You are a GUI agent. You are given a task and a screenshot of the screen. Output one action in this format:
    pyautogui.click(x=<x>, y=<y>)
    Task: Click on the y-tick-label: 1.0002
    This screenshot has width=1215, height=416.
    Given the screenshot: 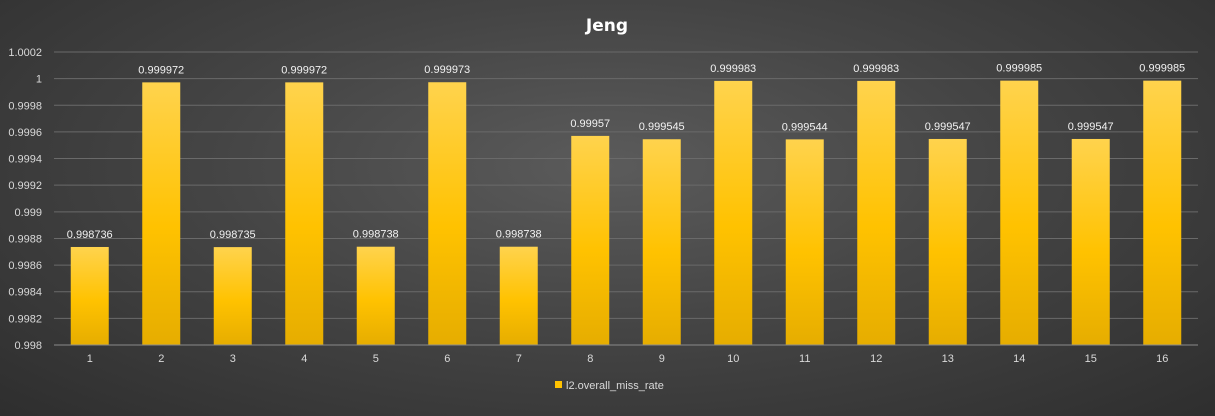 What is the action you would take?
    pyautogui.click(x=25, y=53)
    